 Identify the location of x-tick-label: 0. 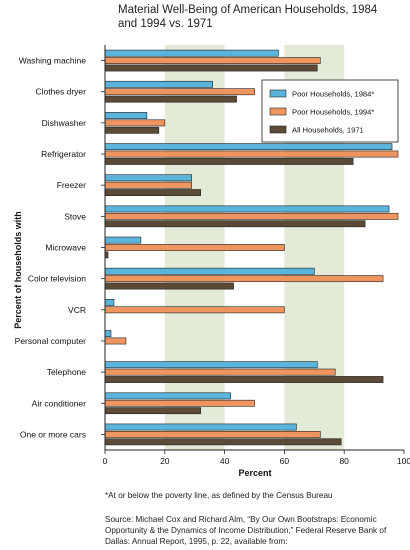
(105, 461).